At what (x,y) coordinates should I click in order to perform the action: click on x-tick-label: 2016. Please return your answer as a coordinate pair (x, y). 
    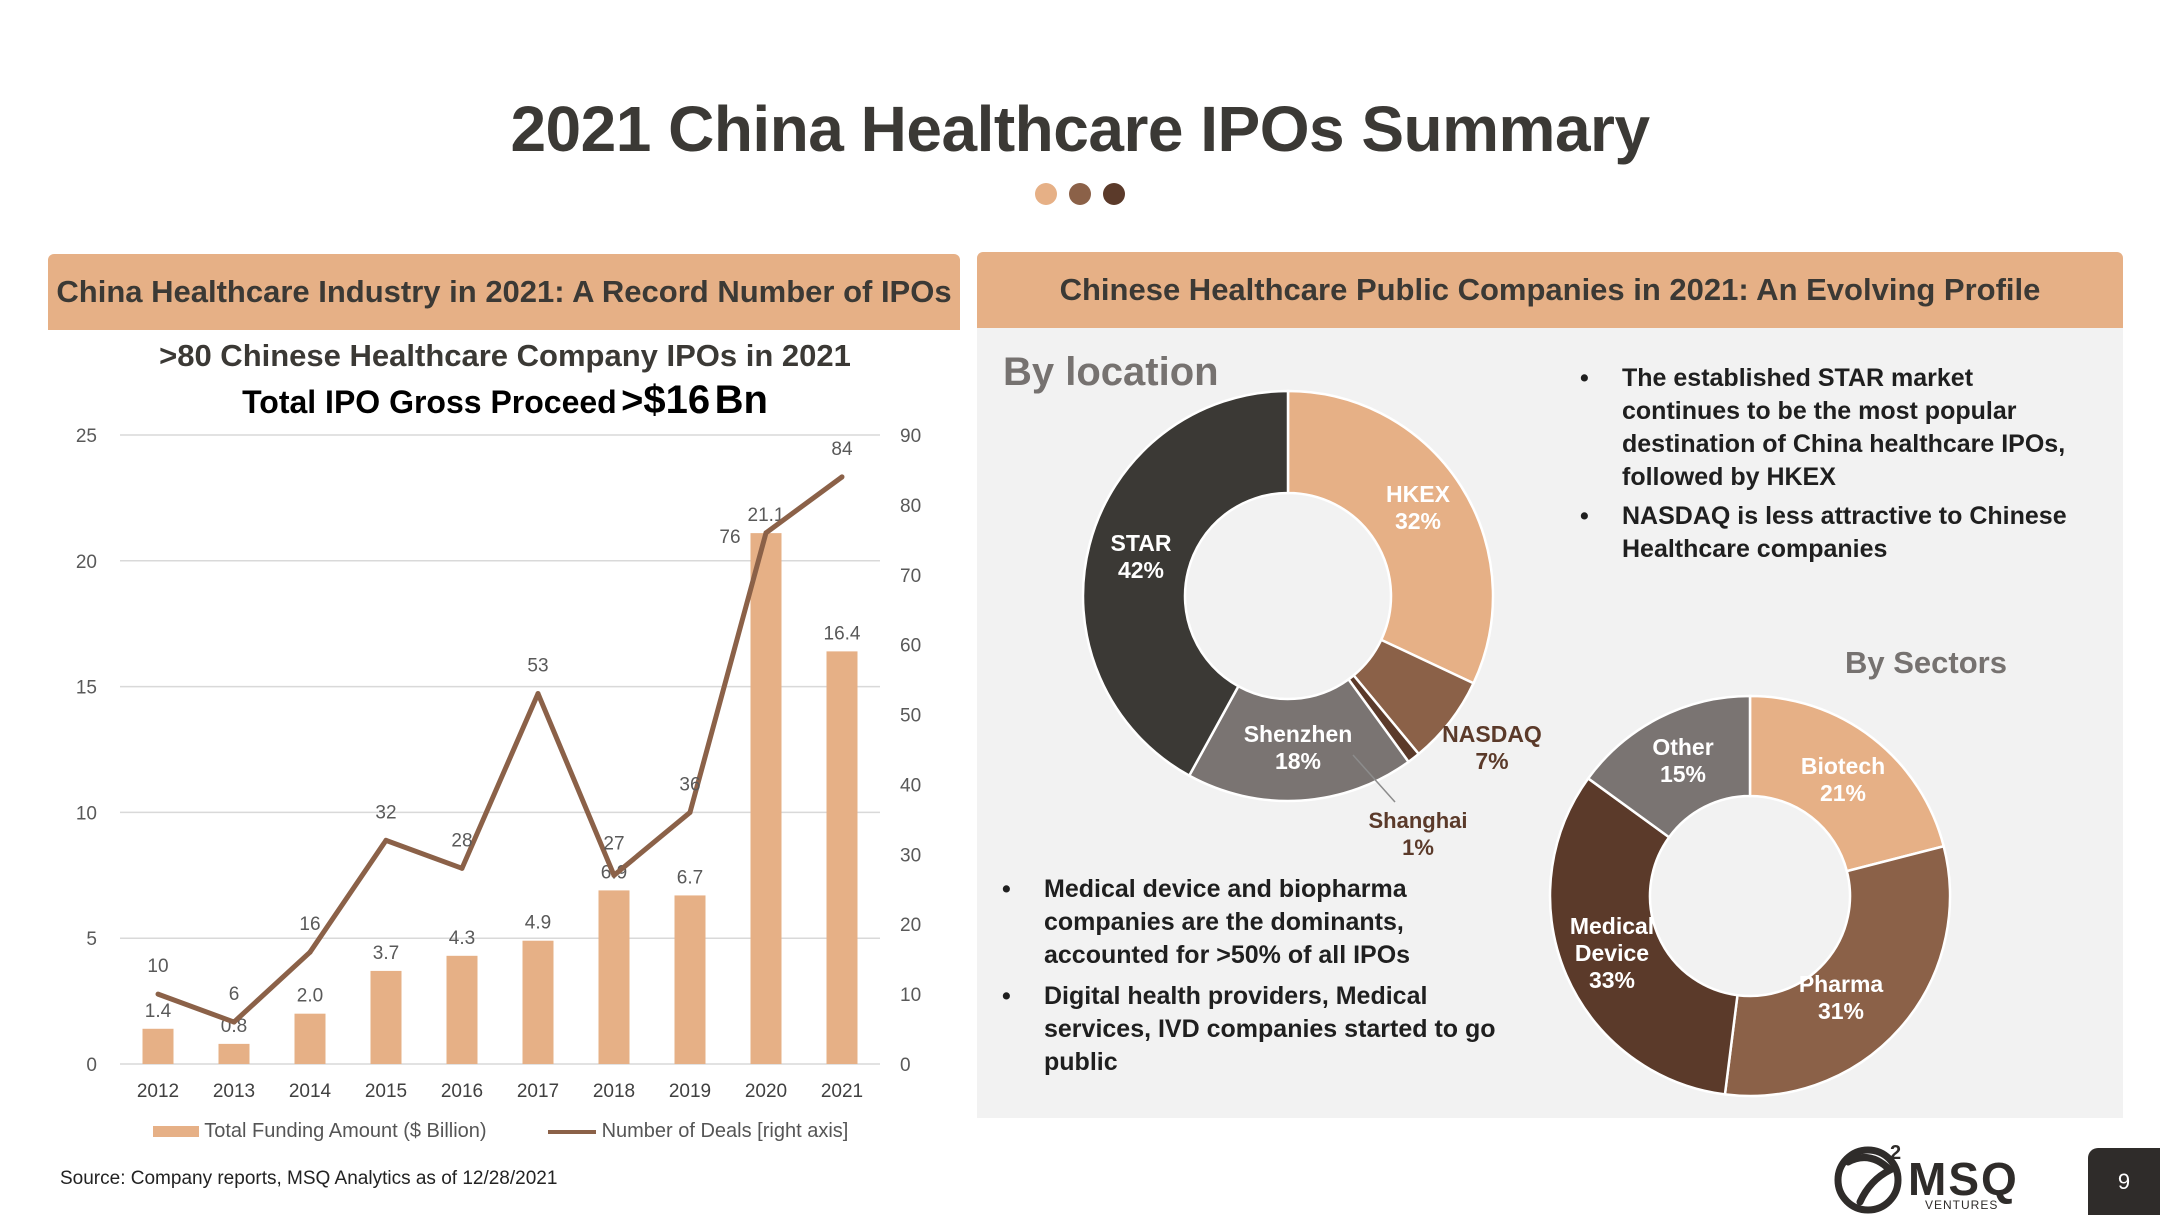
    Looking at the image, I should click on (462, 1091).